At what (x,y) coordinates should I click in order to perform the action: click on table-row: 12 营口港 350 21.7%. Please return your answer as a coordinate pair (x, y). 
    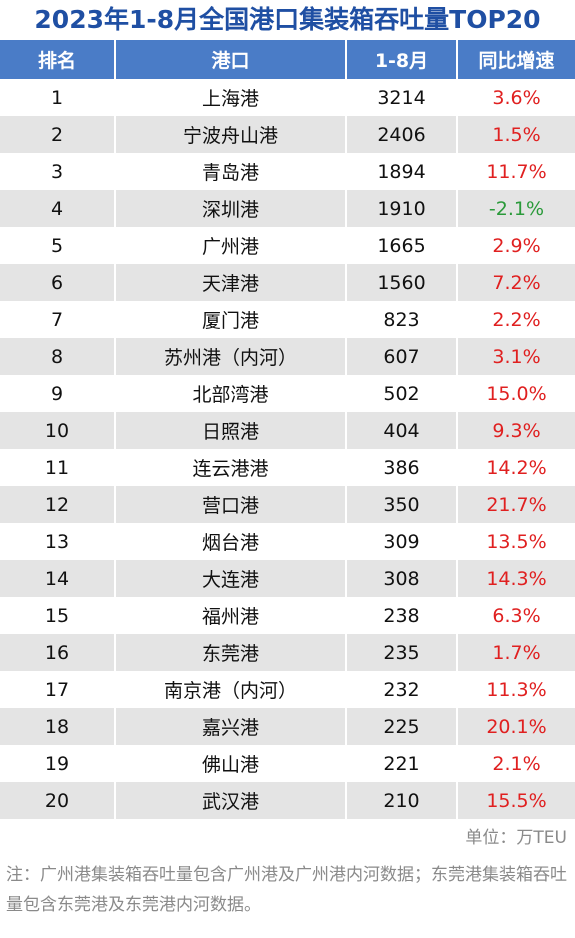
    Looking at the image, I should click on (287, 504).